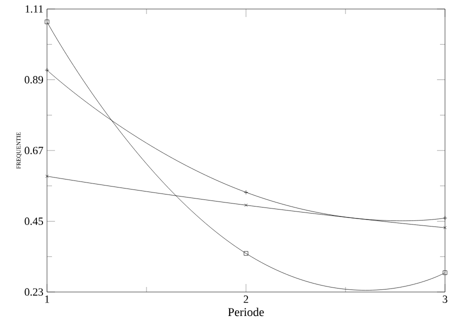 Image resolution: width=450 pixels, height=333 pixels. I want to click on y-tick-label: 0.89, so click(34, 80).